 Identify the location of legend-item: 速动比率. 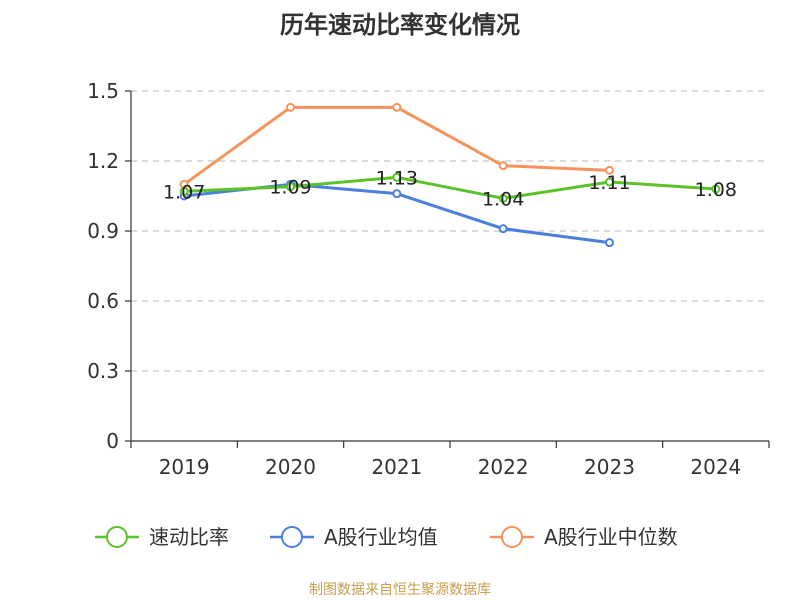
(162, 537).